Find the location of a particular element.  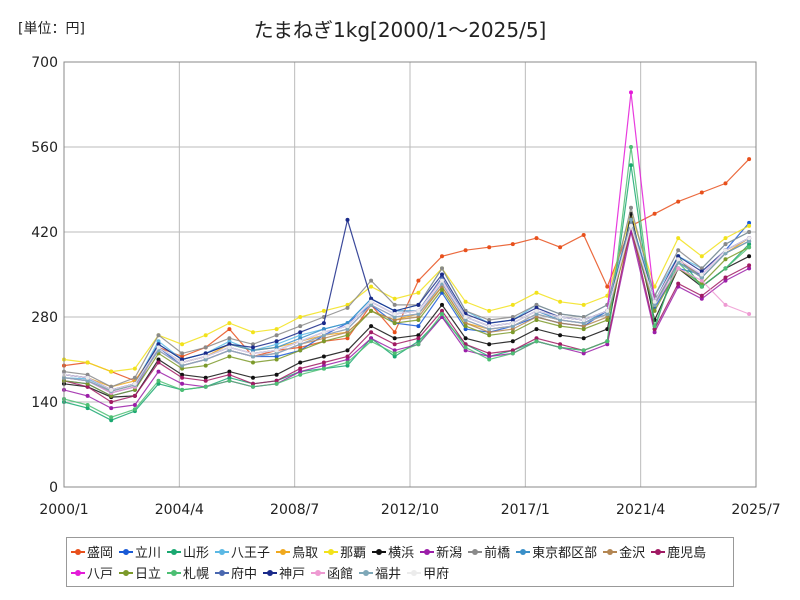

legend-item: 神戸 is located at coordinates (284, 572).